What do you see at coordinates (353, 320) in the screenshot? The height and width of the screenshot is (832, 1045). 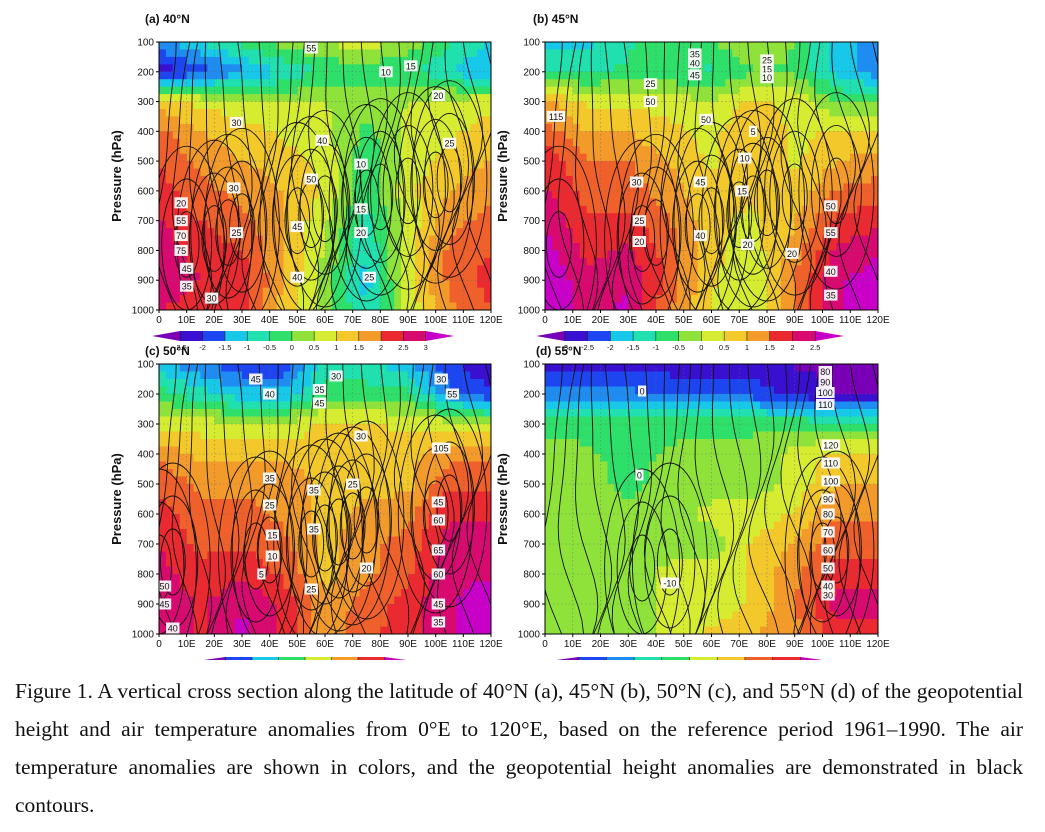 I see `x-tick-label: 70E` at bounding box center [353, 320].